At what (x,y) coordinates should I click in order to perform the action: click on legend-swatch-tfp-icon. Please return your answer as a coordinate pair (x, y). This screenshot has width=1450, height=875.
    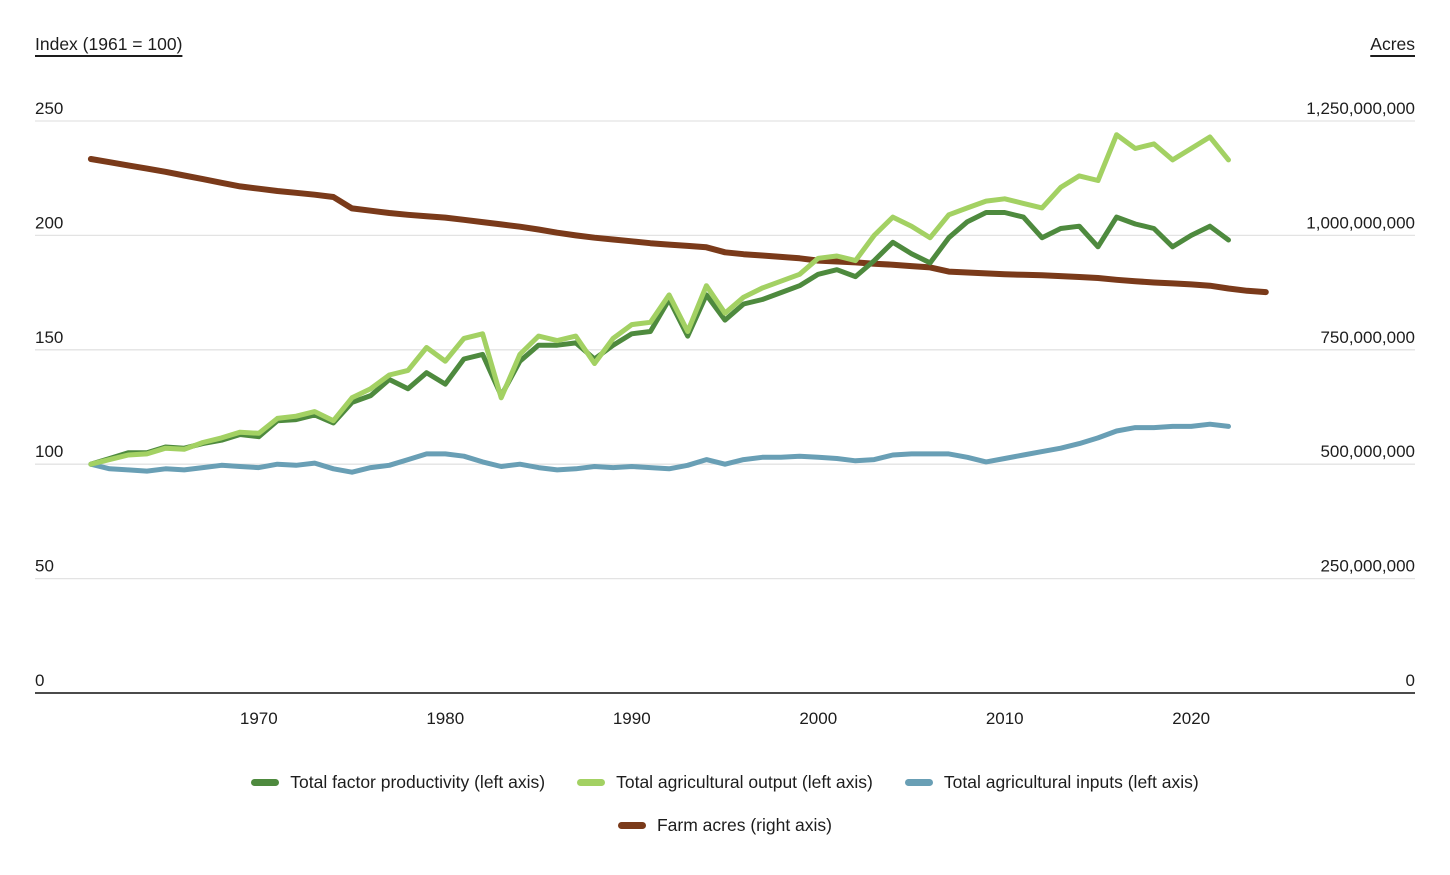
    Looking at the image, I should click on (265, 782).